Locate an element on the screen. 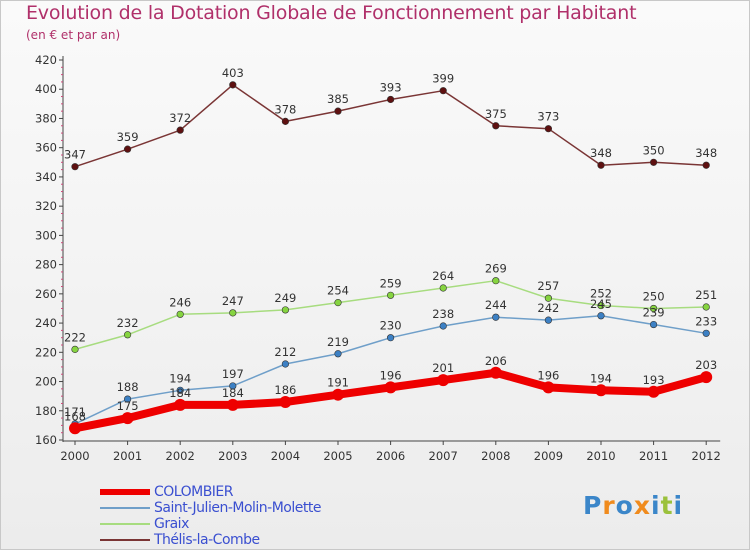  x-tick-label: 2001 is located at coordinates (127, 456).